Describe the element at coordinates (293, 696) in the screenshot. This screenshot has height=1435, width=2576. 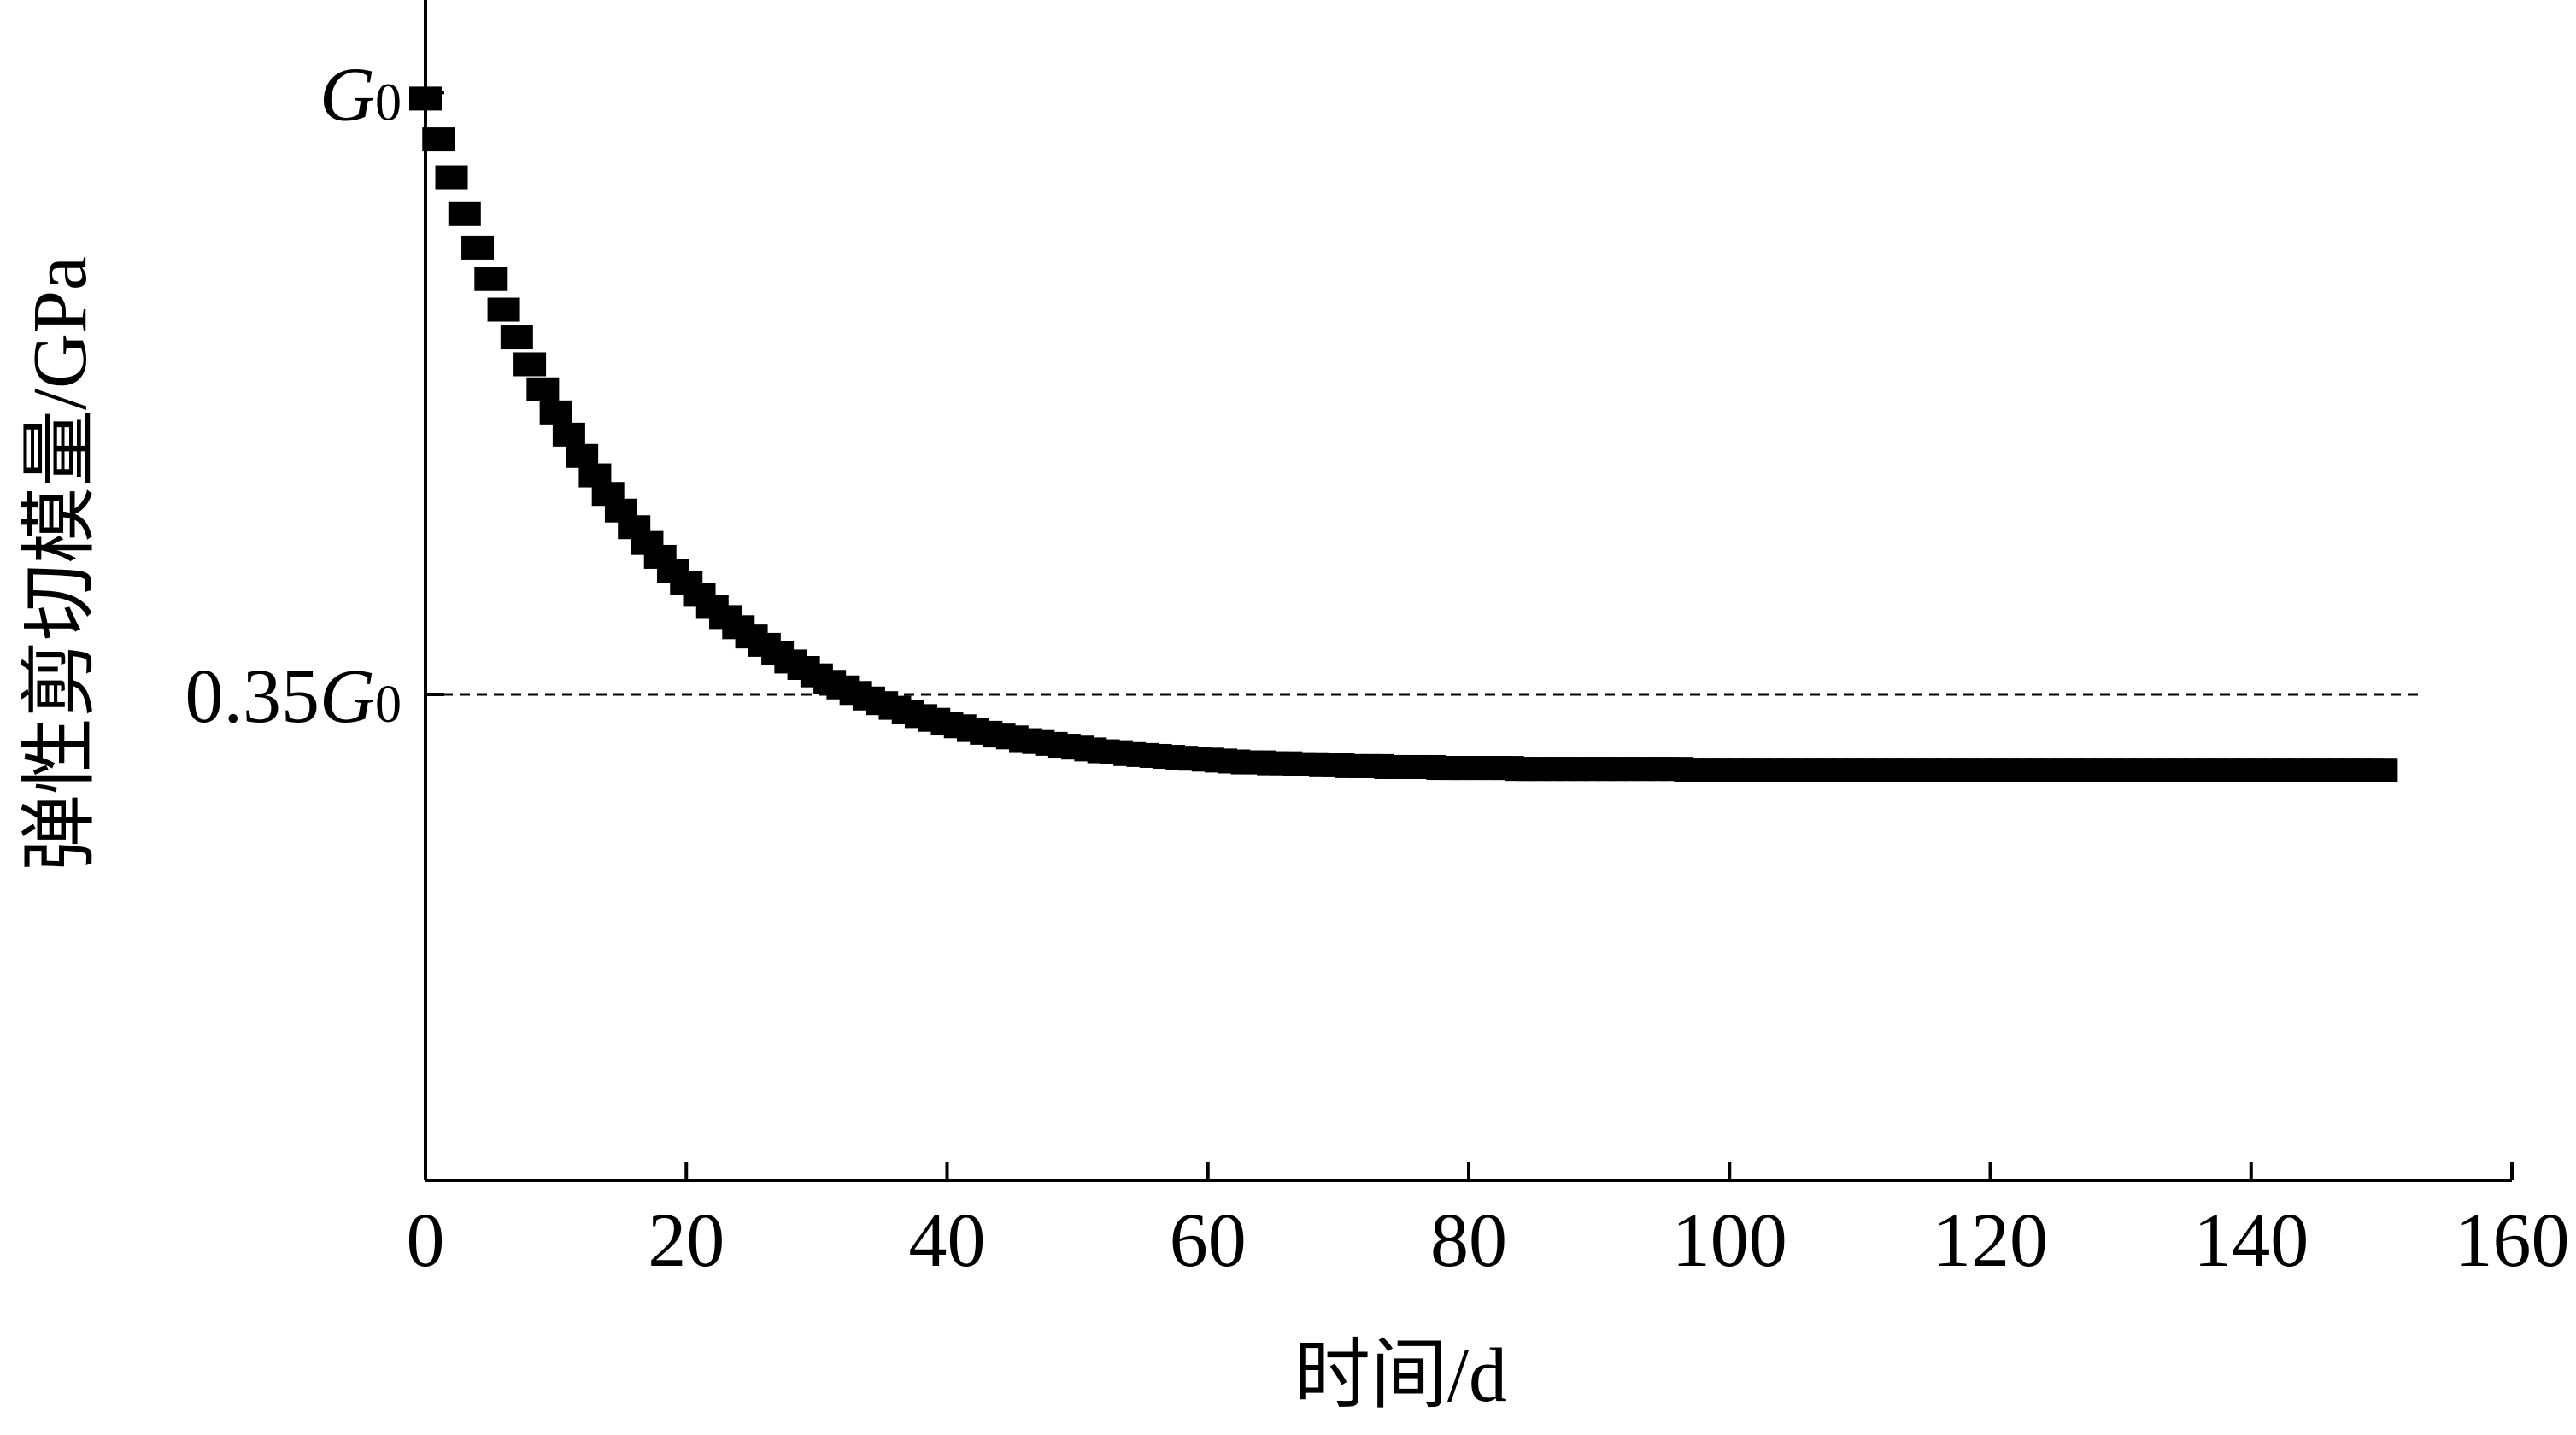
I see `y-tick-label: 0.35G0` at that location.